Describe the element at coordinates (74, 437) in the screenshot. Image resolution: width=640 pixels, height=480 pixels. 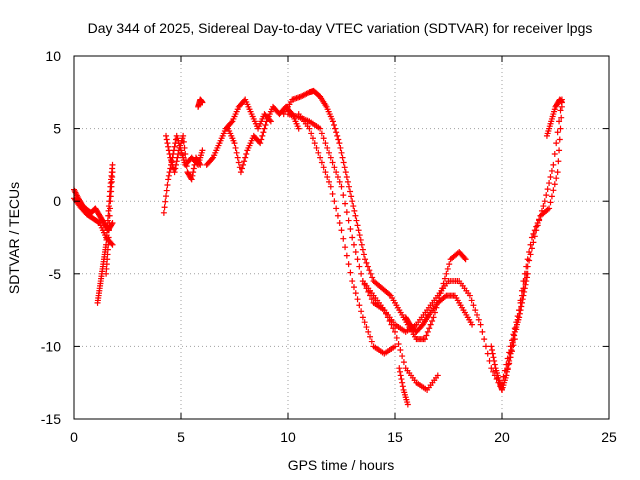
I see `x-tick-label: 0` at that location.